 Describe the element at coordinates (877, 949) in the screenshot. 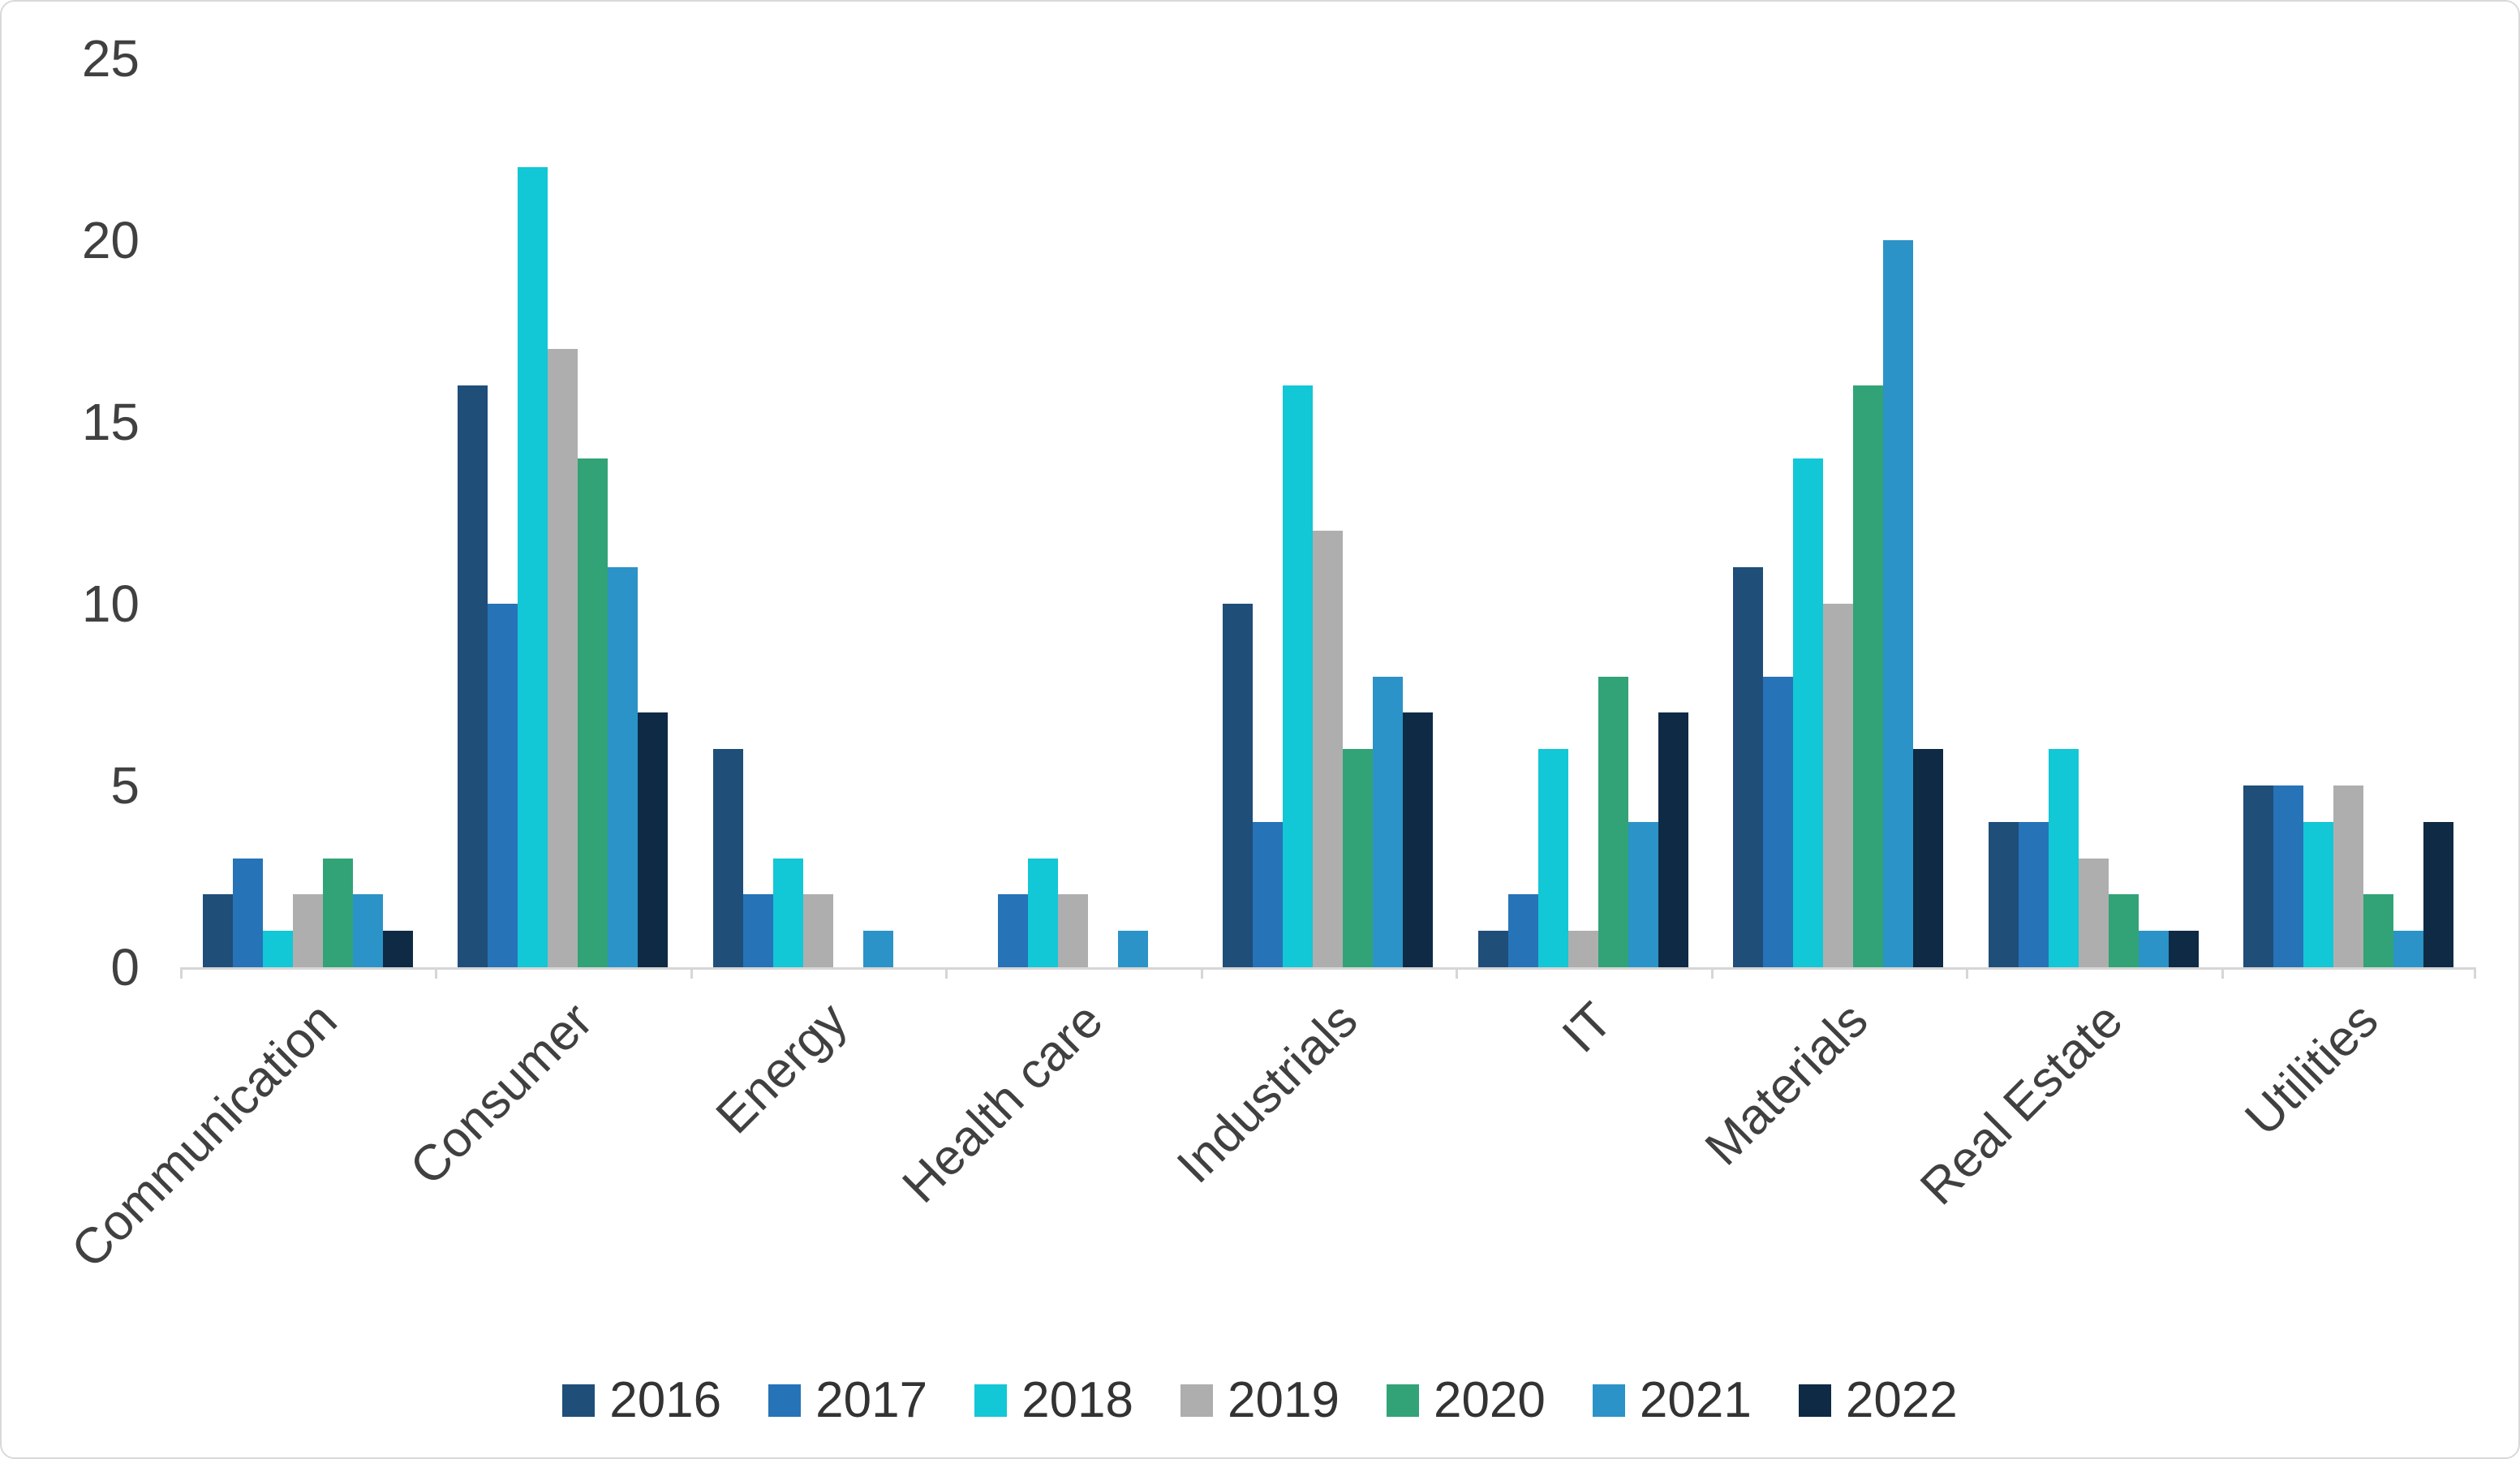

I see `bar-2021-energy` at that location.